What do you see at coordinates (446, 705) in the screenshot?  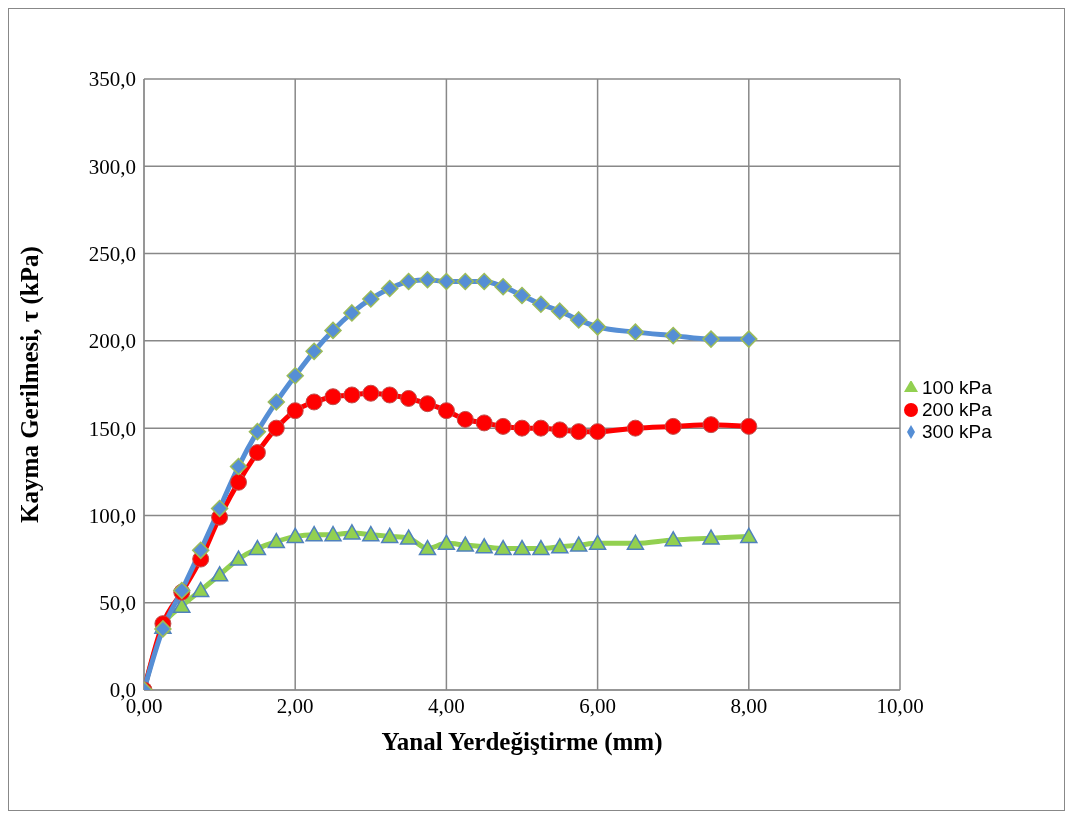 I see `x-tick-label: 4,00` at bounding box center [446, 705].